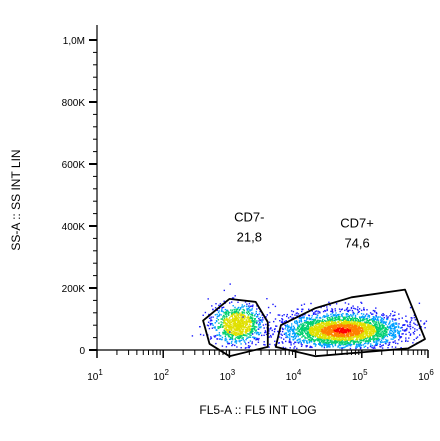  I want to click on gate-cd7-negative, so click(235, 327).